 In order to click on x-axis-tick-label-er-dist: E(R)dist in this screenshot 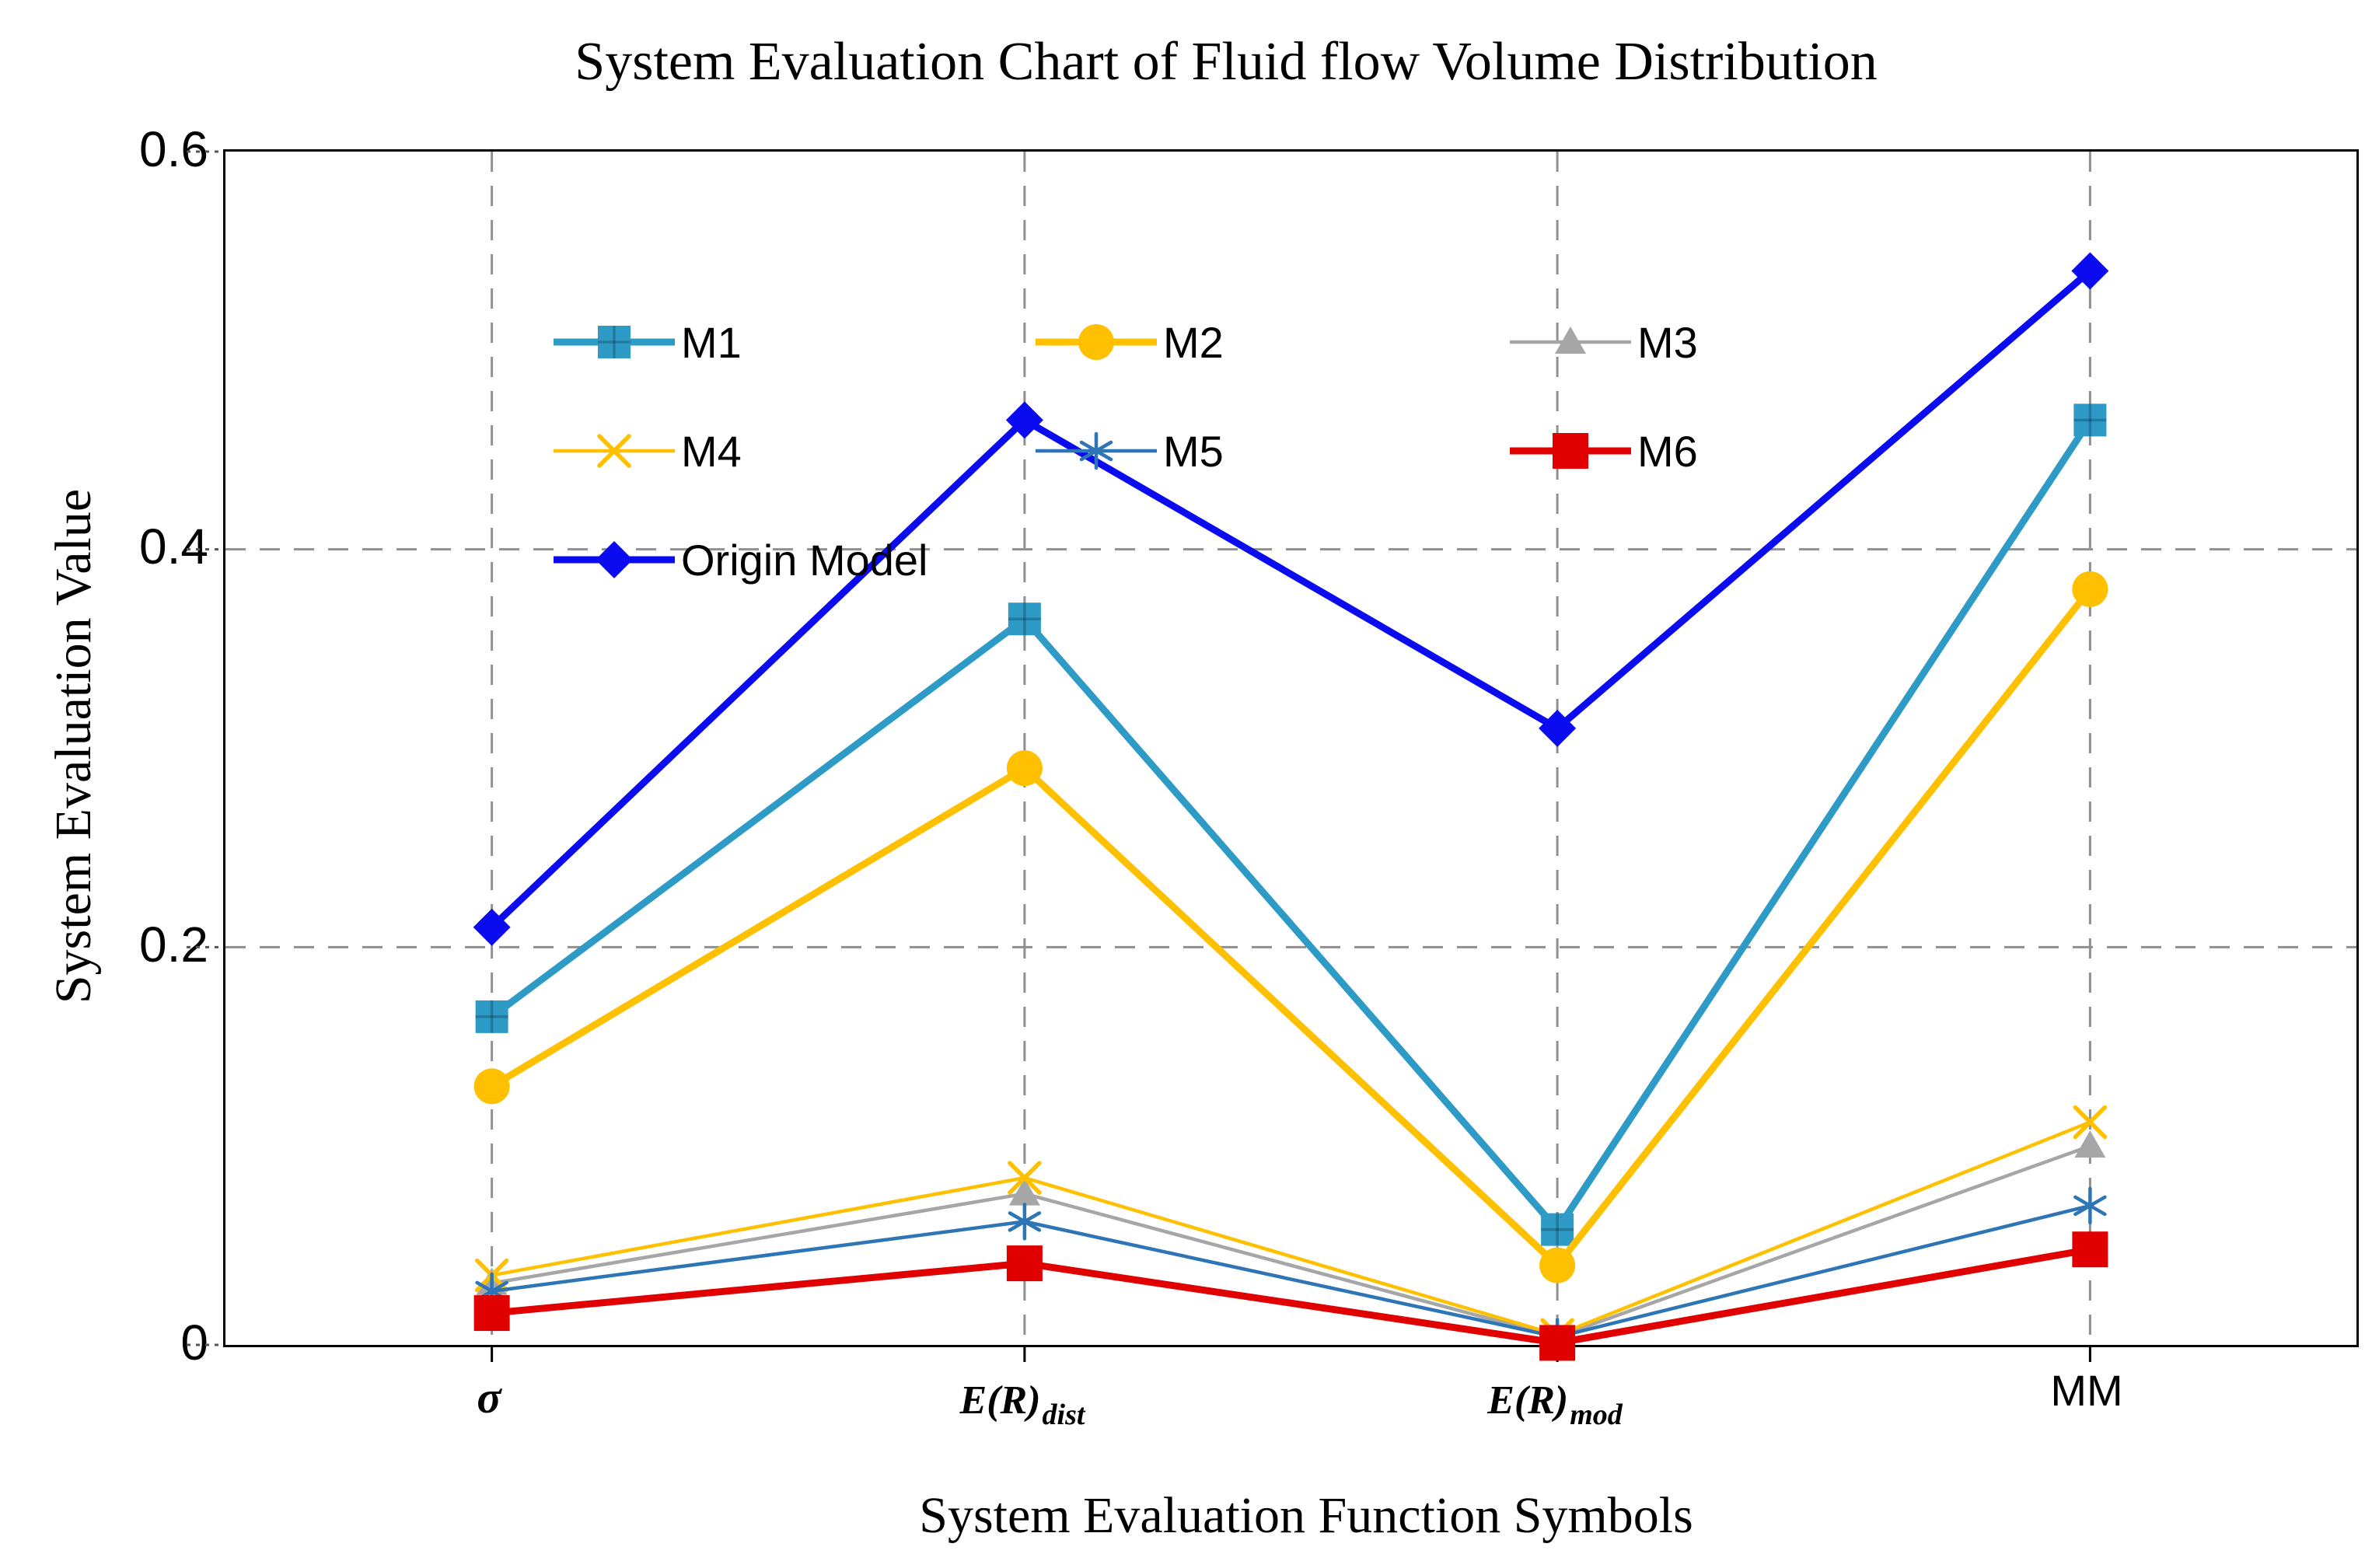, I will do `click(1022, 1404)`.